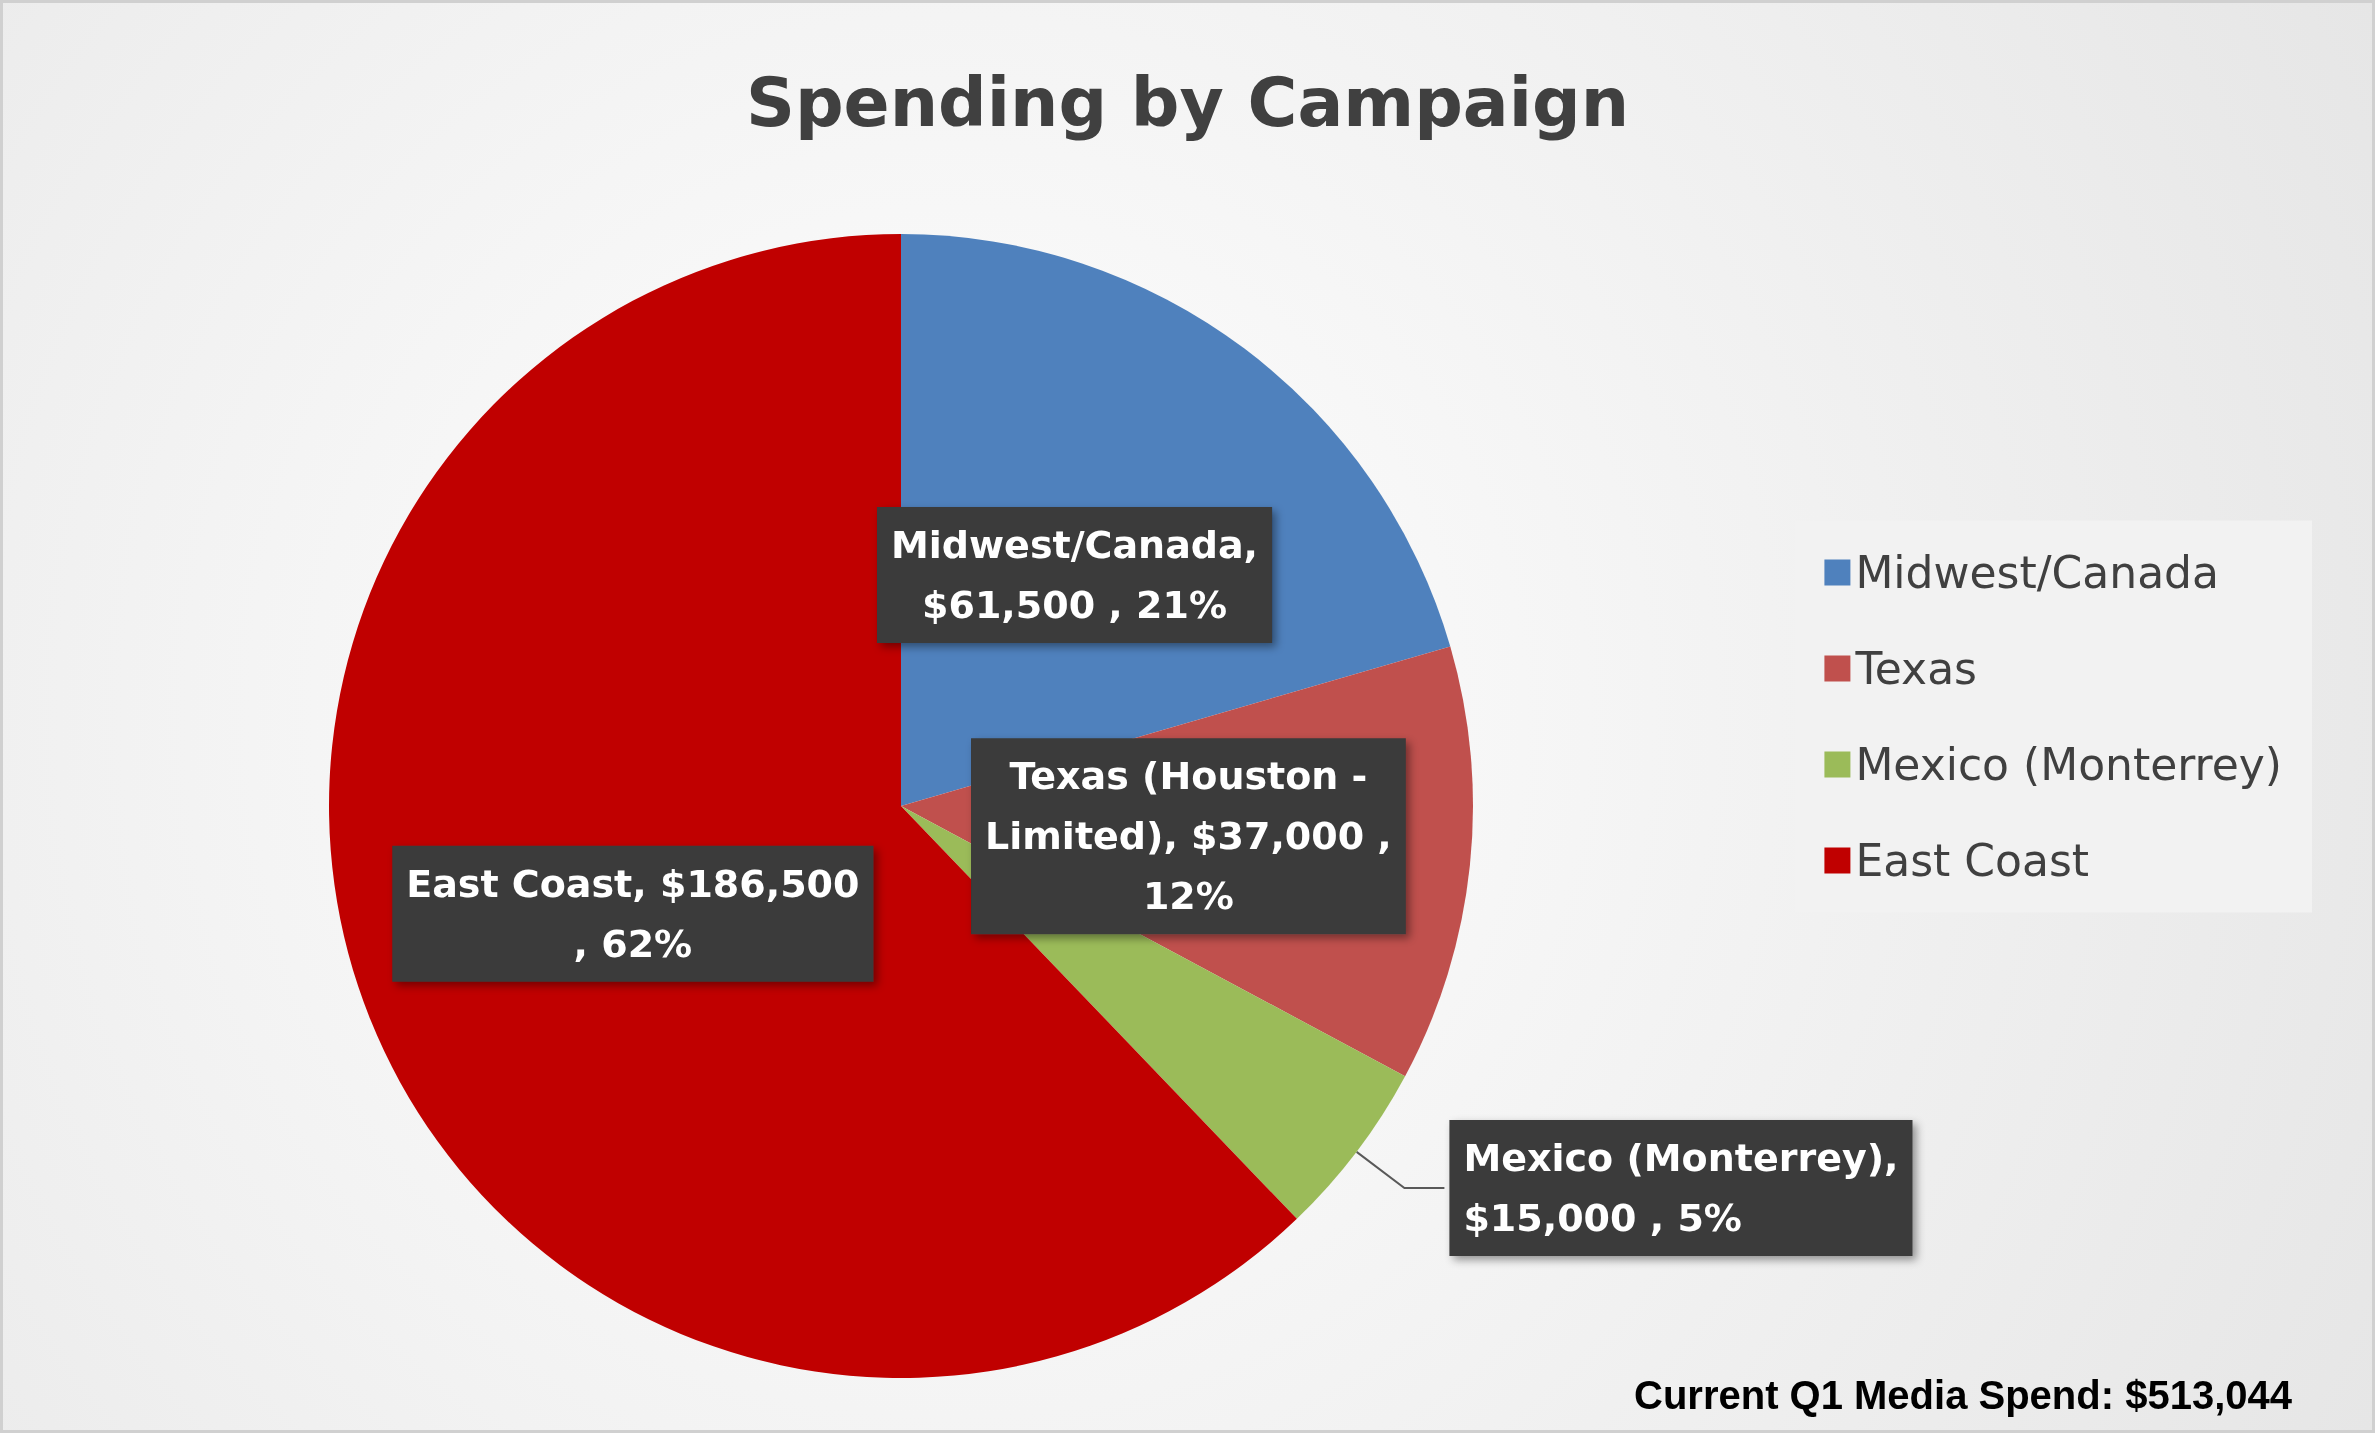 The height and width of the screenshot is (1433, 2375). Describe the element at coordinates (1972, 860) in the screenshot. I see `legend-label: East Coast` at that location.